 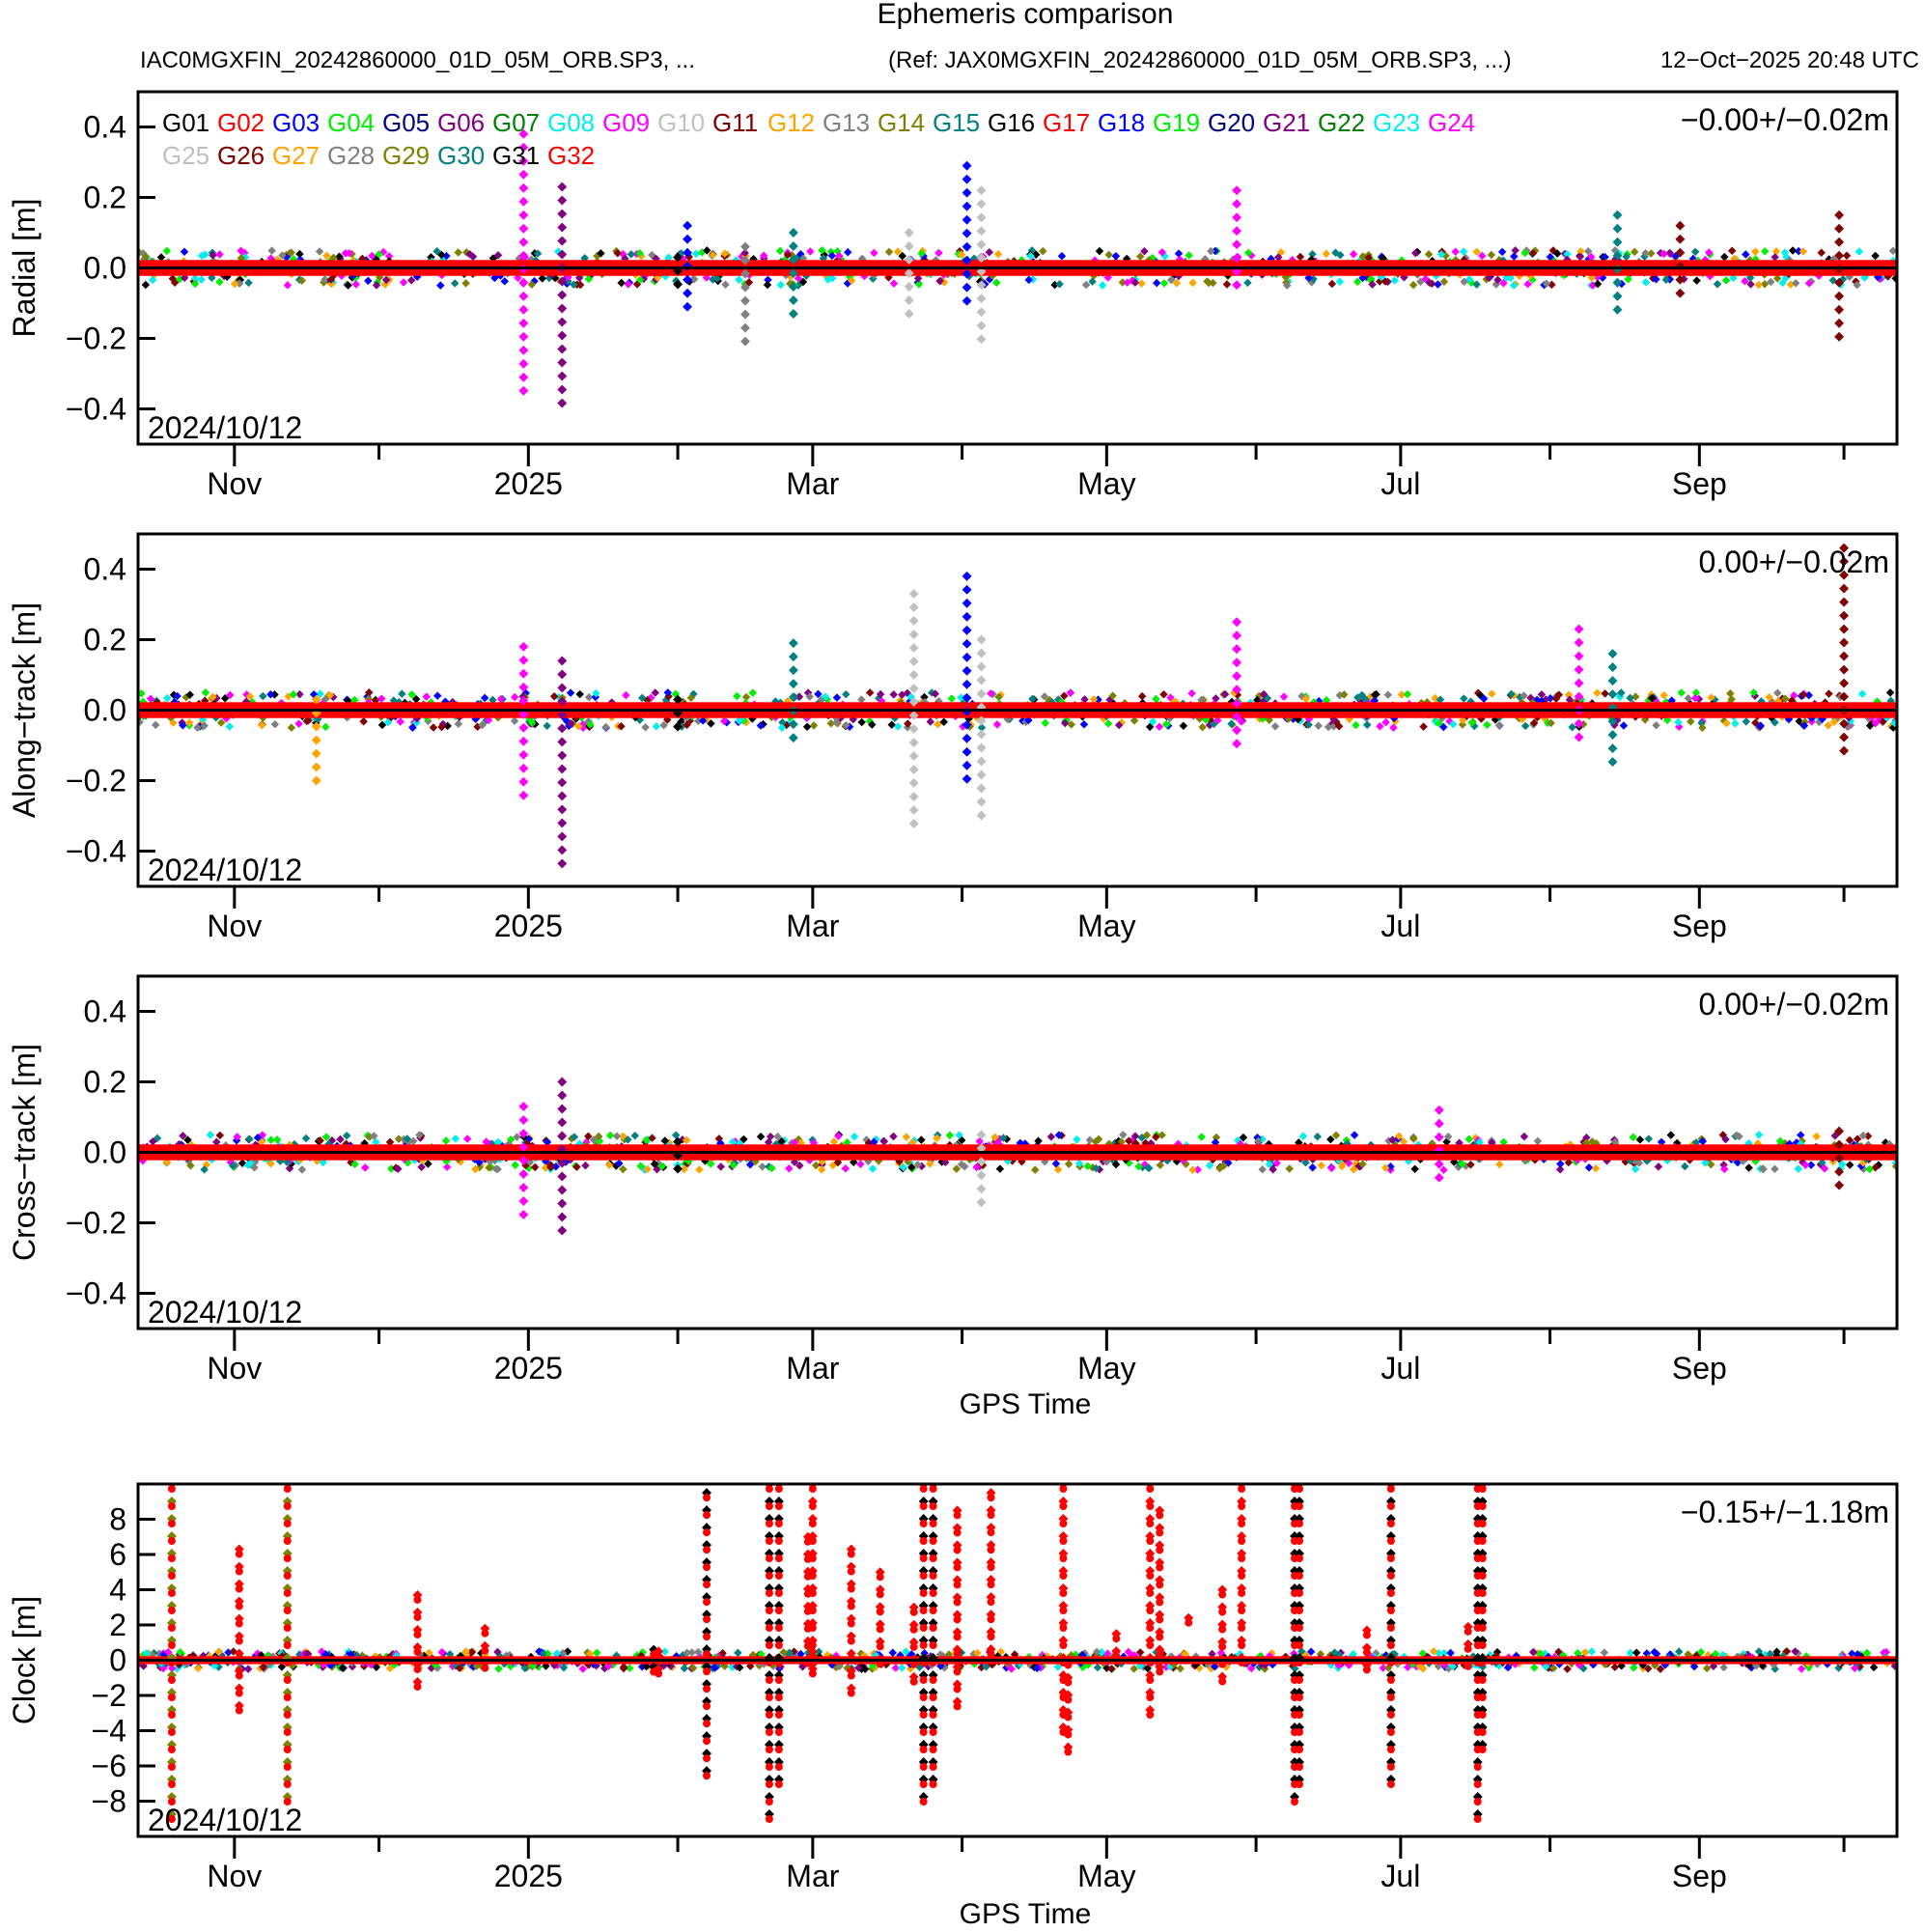 I want to click on legend-entry: G03, so click(x=296, y=123).